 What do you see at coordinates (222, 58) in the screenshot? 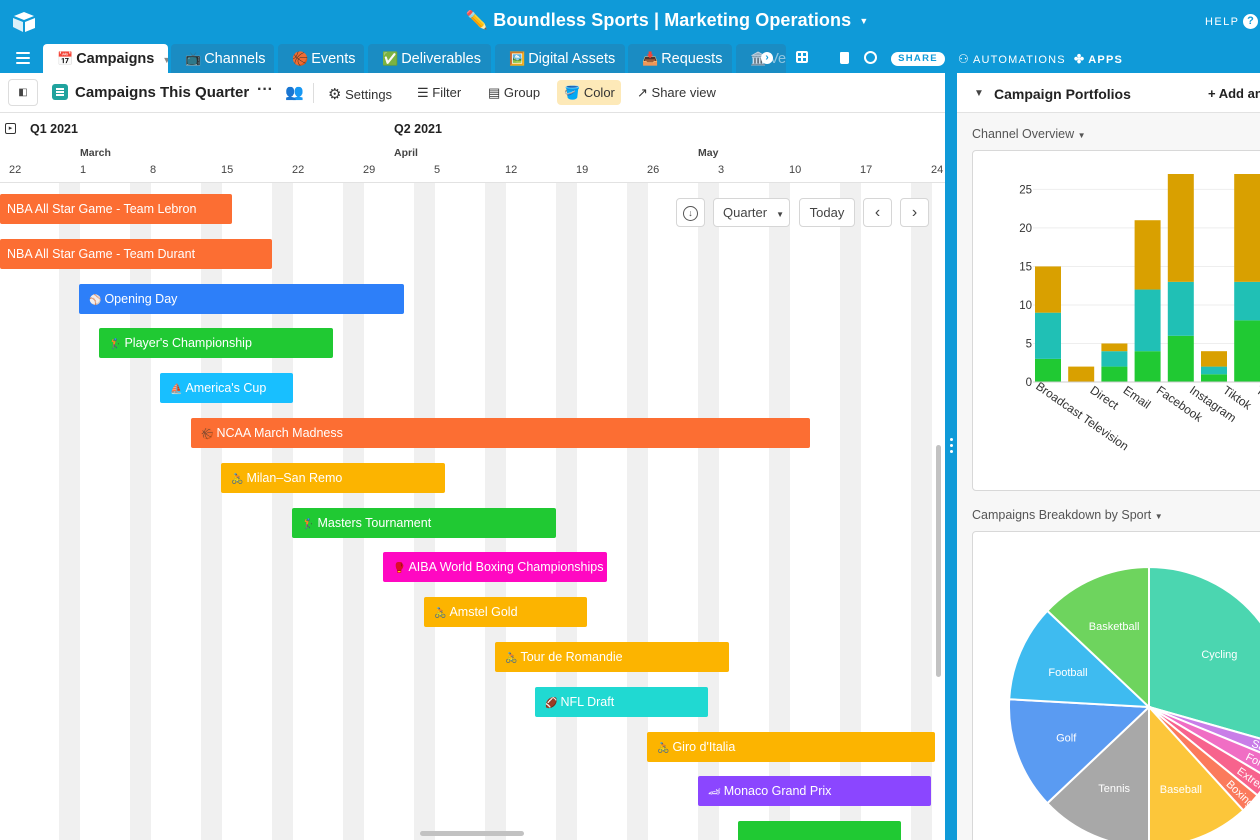
I see `tab-channels: 📺 Channels` at bounding box center [222, 58].